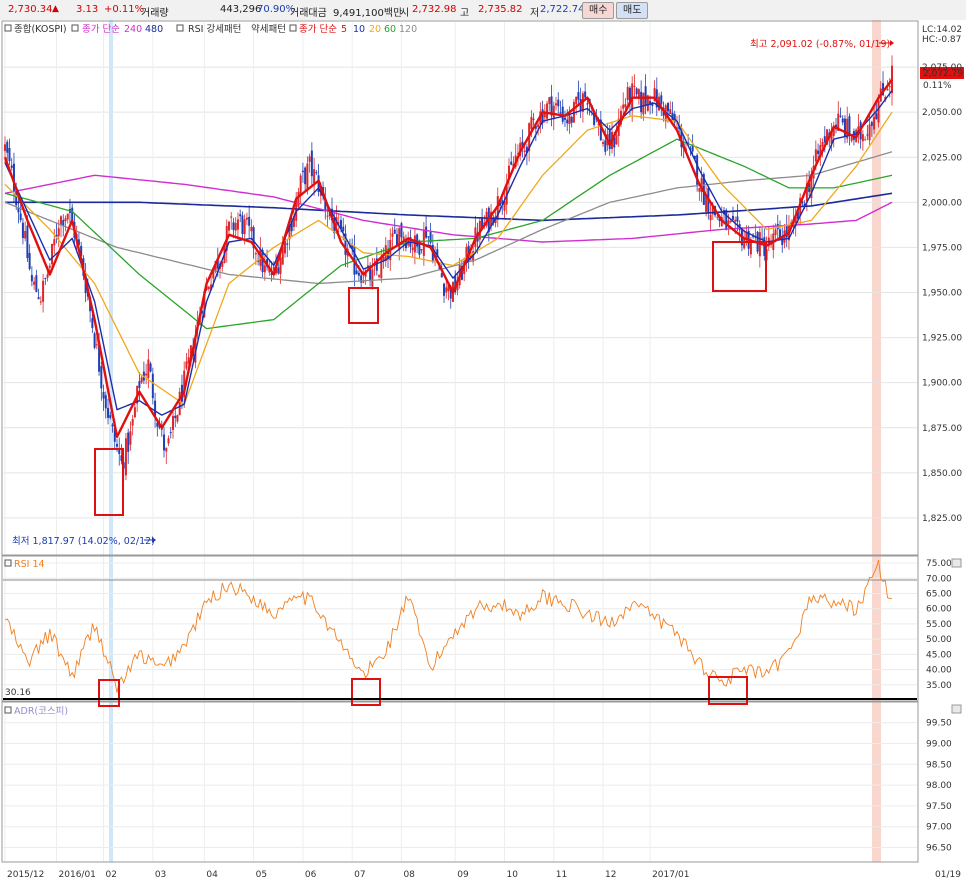 Image resolution: width=966 pixels, height=883 pixels. Describe the element at coordinates (160, 875) in the screenshot. I see `x-tick-label: 03` at that location.